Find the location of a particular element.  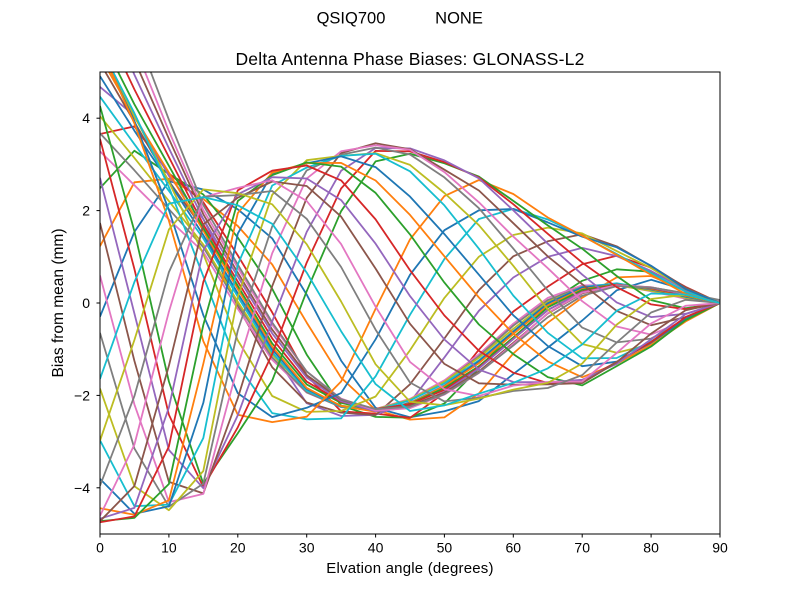

svg-text: NONE is located at coordinates (459, 19).